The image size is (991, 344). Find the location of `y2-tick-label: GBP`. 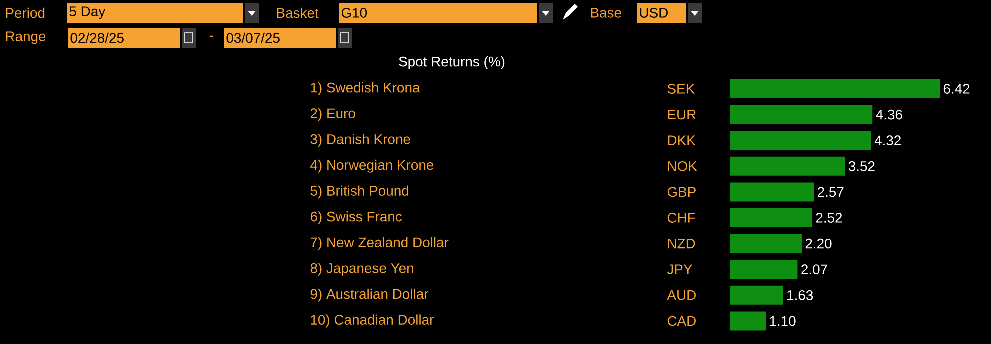

y2-tick-label: GBP is located at coordinates (682, 192).